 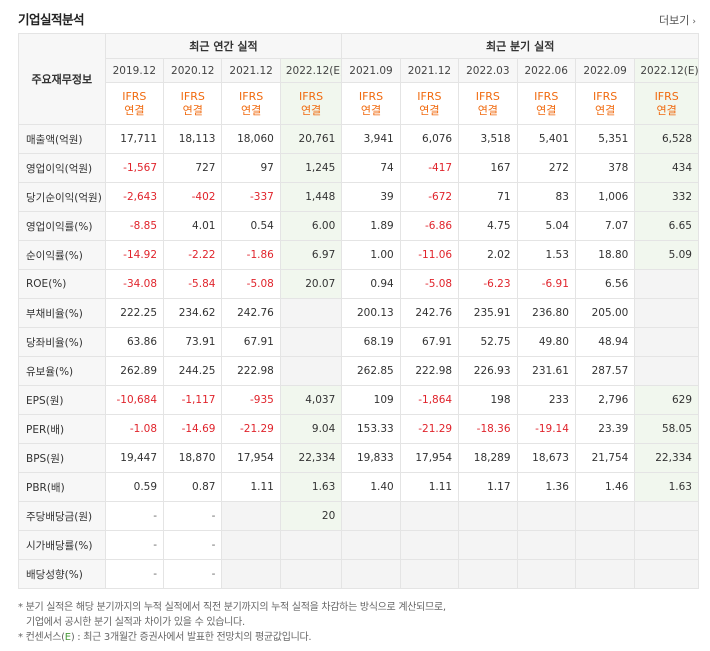 What do you see at coordinates (134, 429) in the screenshot?
I see `table-cell: -1.08` at bounding box center [134, 429].